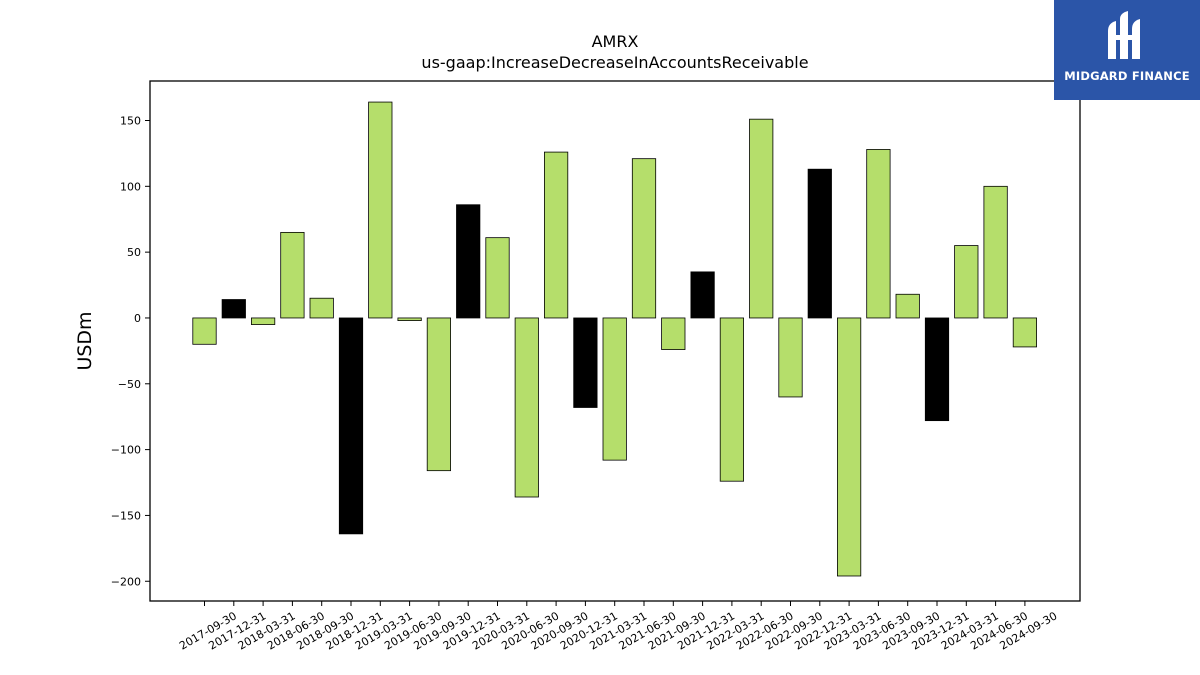 The width and height of the screenshot is (1200, 675). Describe the element at coordinates (129, 384) in the screenshot. I see `y-tick-label: −50` at that location.